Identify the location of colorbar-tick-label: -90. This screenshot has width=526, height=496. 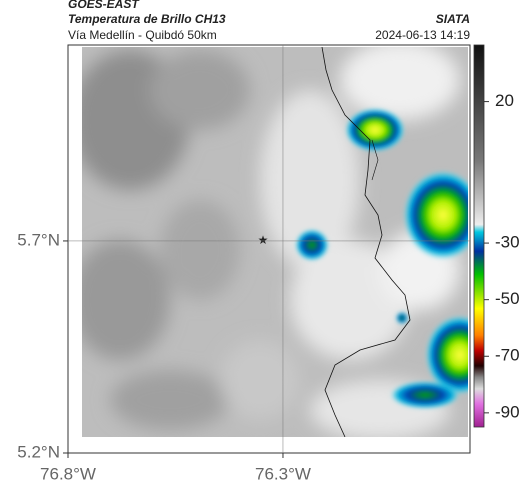
(507, 411).